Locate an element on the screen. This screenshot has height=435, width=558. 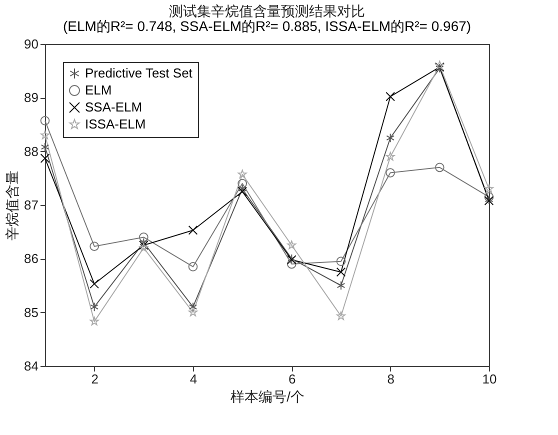
legend-label: Predictive Test Set is located at coordinates (139, 73).